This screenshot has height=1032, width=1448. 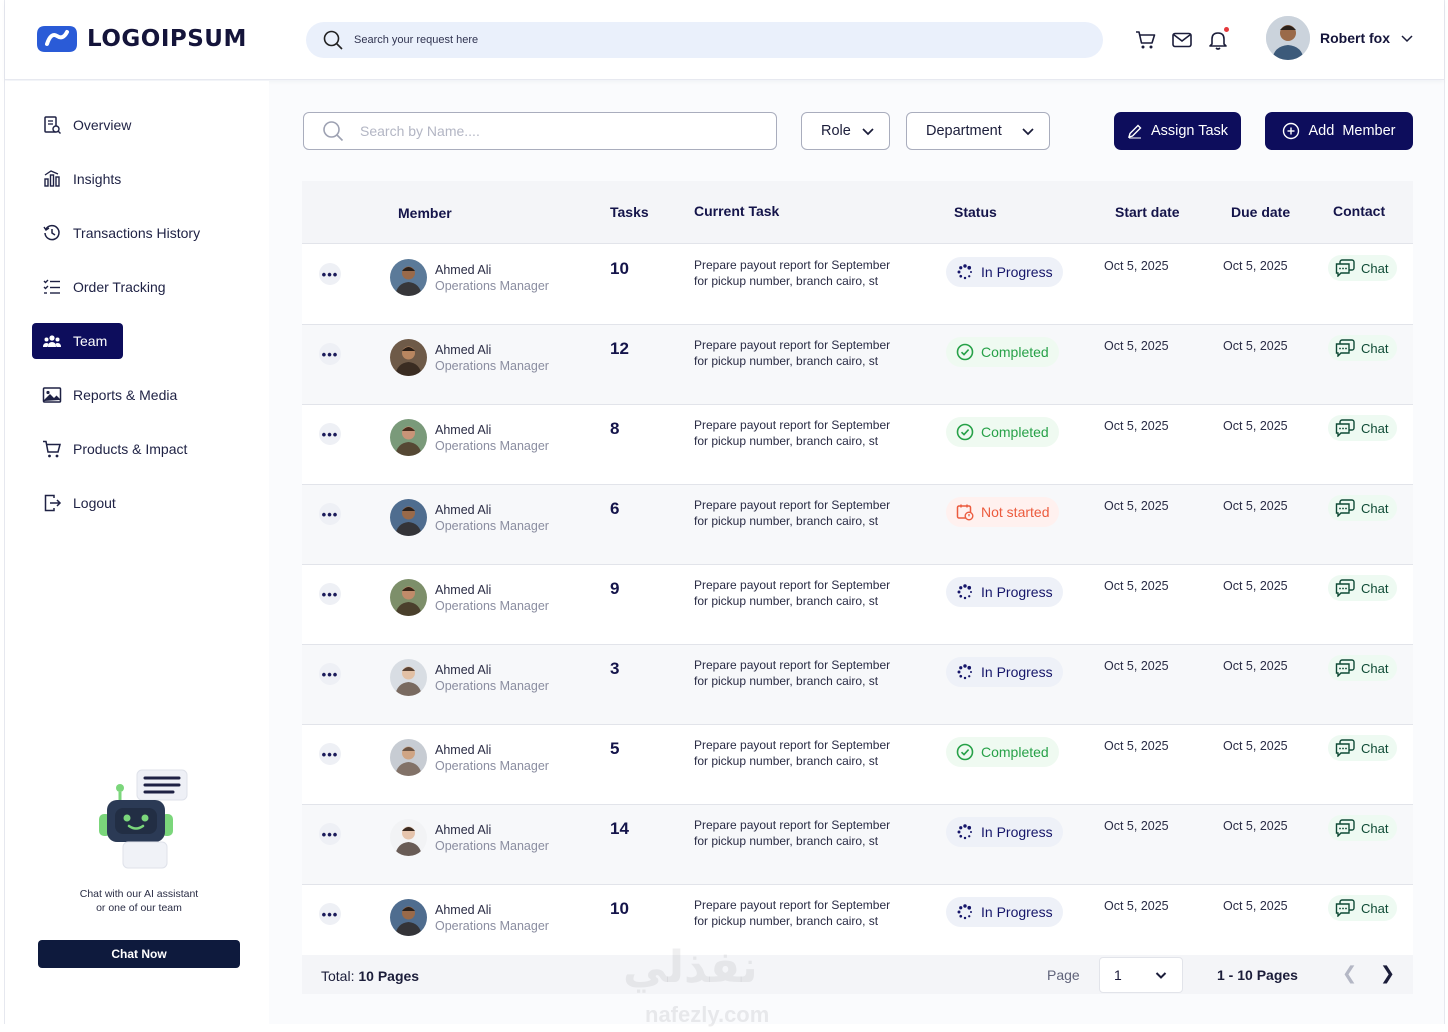 What do you see at coordinates (737, 211) in the screenshot?
I see `col-current-task: Current Task` at bounding box center [737, 211].